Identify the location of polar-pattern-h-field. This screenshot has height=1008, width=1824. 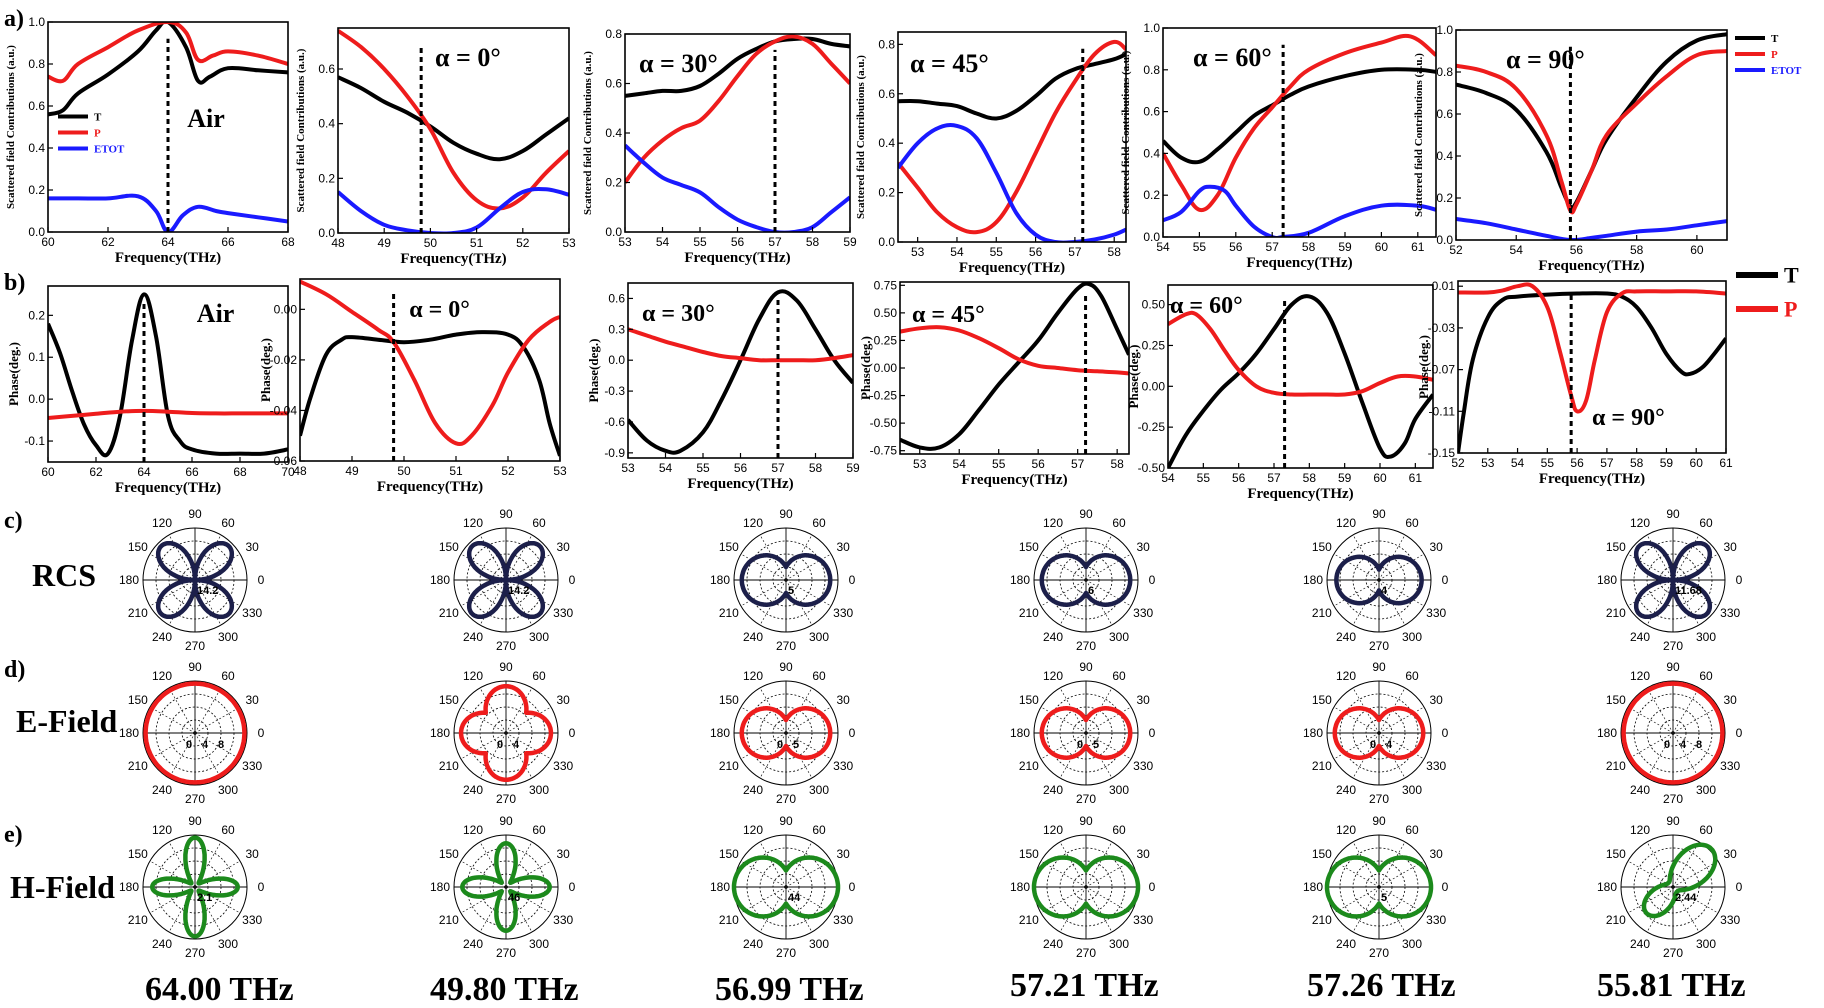
(786, 887).